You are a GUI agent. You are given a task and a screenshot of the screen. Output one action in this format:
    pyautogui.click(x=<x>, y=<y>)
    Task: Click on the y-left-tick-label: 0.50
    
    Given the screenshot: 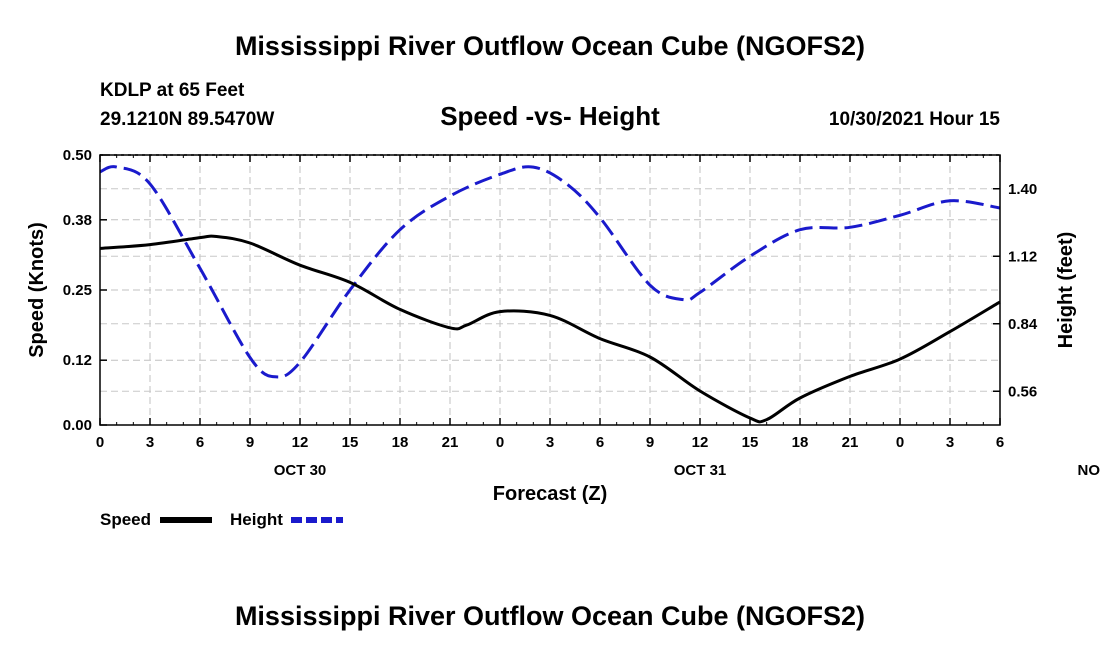 What is the action you would take?
    pyautogui.click(x=77, y=155)
    